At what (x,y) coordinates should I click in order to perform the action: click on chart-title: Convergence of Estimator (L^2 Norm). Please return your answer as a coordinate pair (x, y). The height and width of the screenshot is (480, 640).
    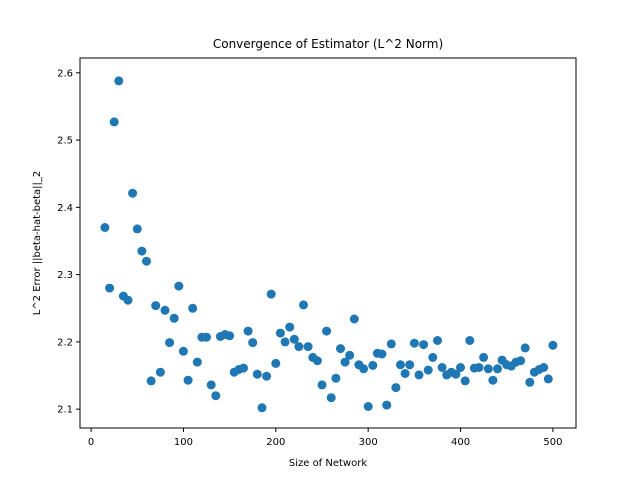
    Looking at the image, I should click on (328, 44).